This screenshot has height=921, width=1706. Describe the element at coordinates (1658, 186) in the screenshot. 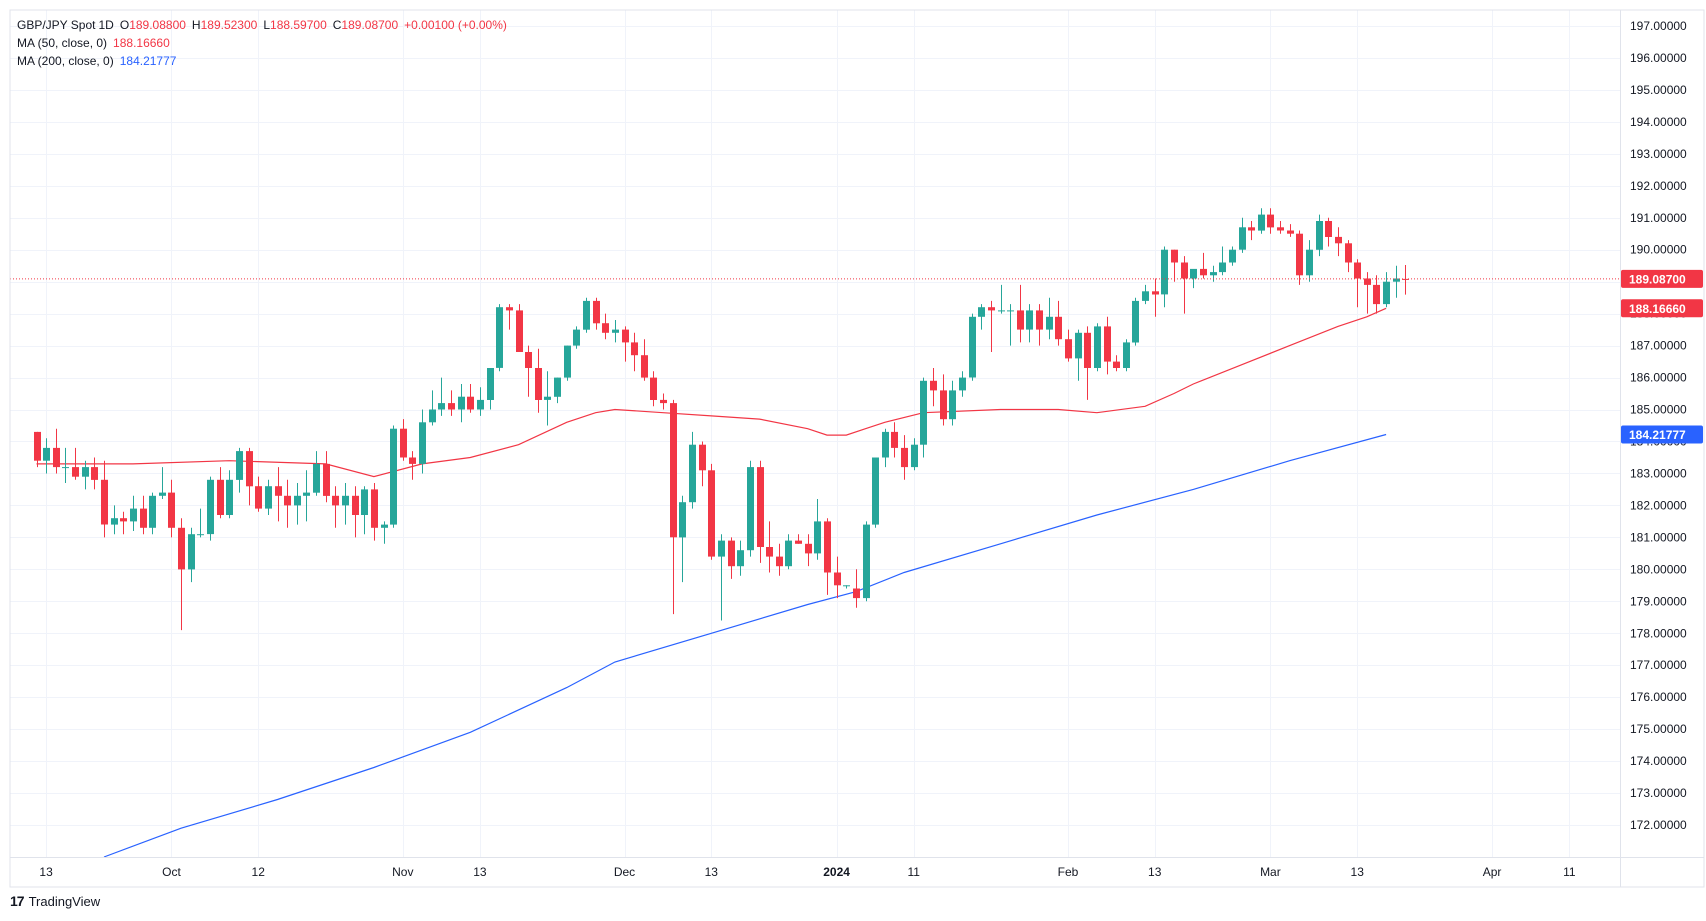

I see `price-tick-label: 192.00000` at that location.